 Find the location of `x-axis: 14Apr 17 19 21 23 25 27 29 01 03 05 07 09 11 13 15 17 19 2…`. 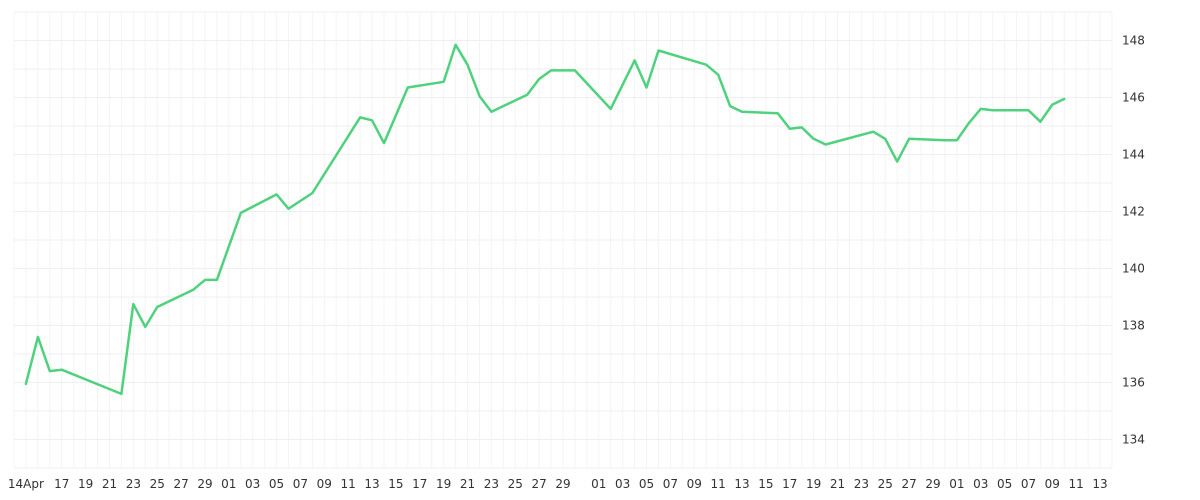

x-axis: 14Apr 17 19 21 23 25 27 29 01 03 05 07 09 11 13 15 17 19 2… is located at coordinates (558, 484).